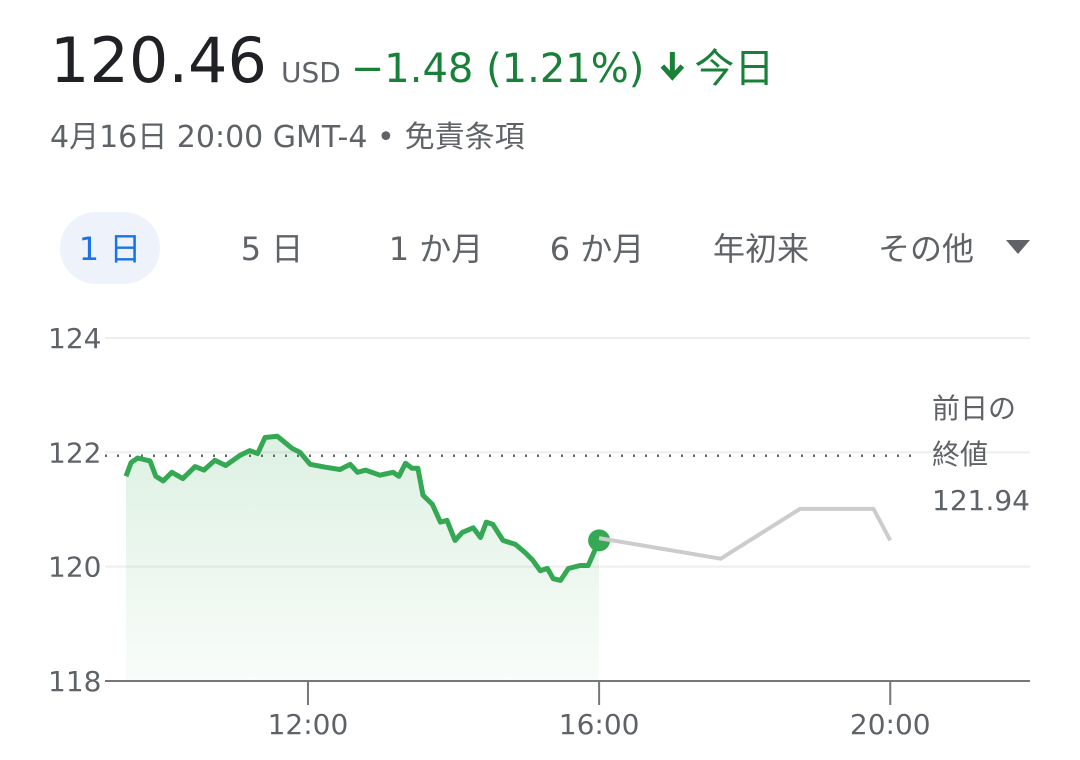 This screenshot has height=760, width=1080. Describe the element at coordinates (599, 540) in the screenshot. I see `last-price-dot` at that location.